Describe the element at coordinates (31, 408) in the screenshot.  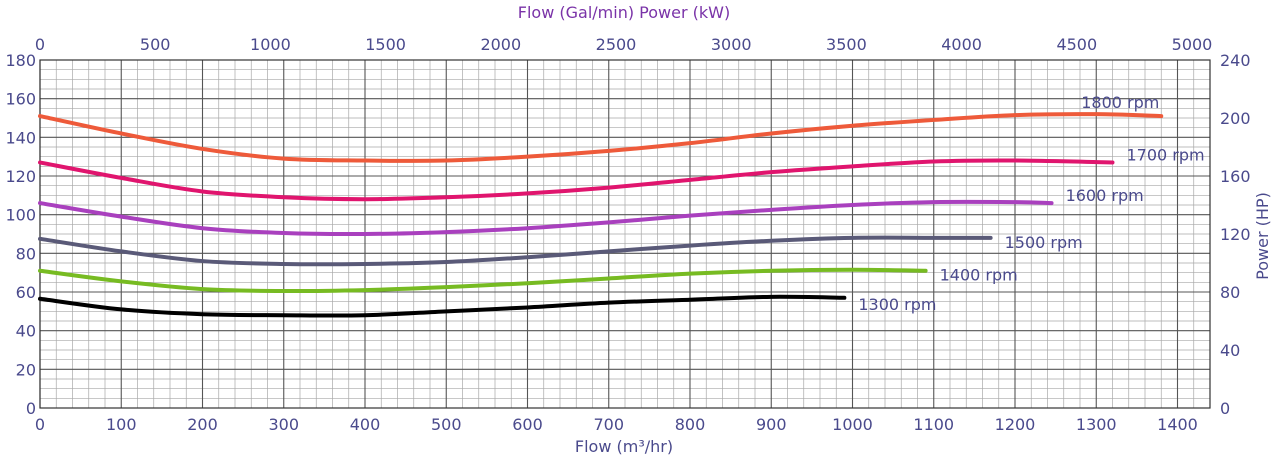
I see `y-tick-label: 0` at that location.